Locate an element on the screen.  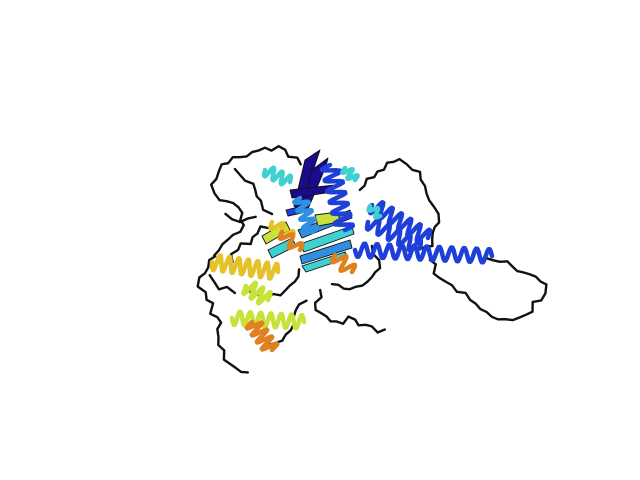
helix-blue-vertical is located at coordinates (337, 197).